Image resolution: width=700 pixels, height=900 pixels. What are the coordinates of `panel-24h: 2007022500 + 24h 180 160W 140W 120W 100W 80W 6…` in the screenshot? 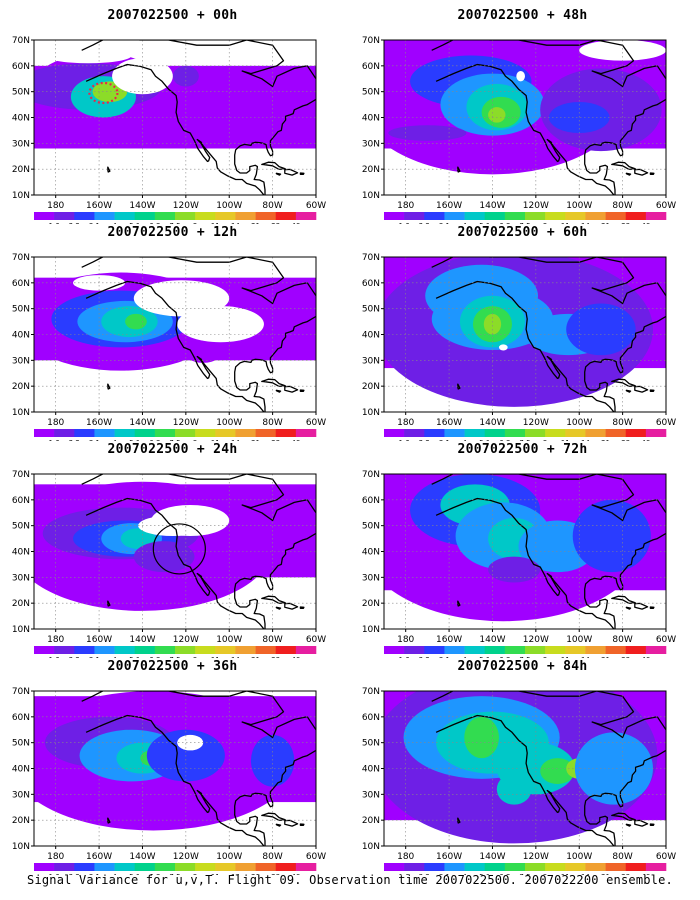 It's located at (172, 550).